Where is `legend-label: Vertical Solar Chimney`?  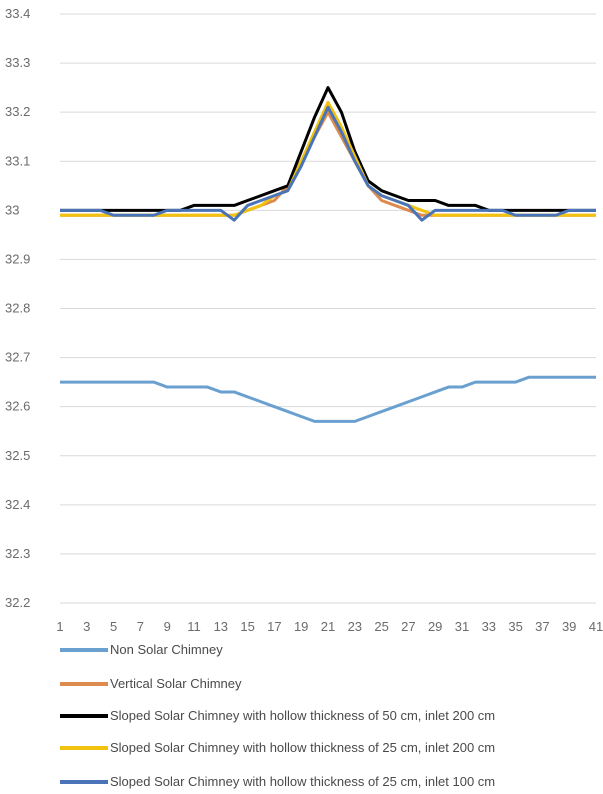 legend-label: Vertical Solar Chimney is located at coordinates (176, 683).